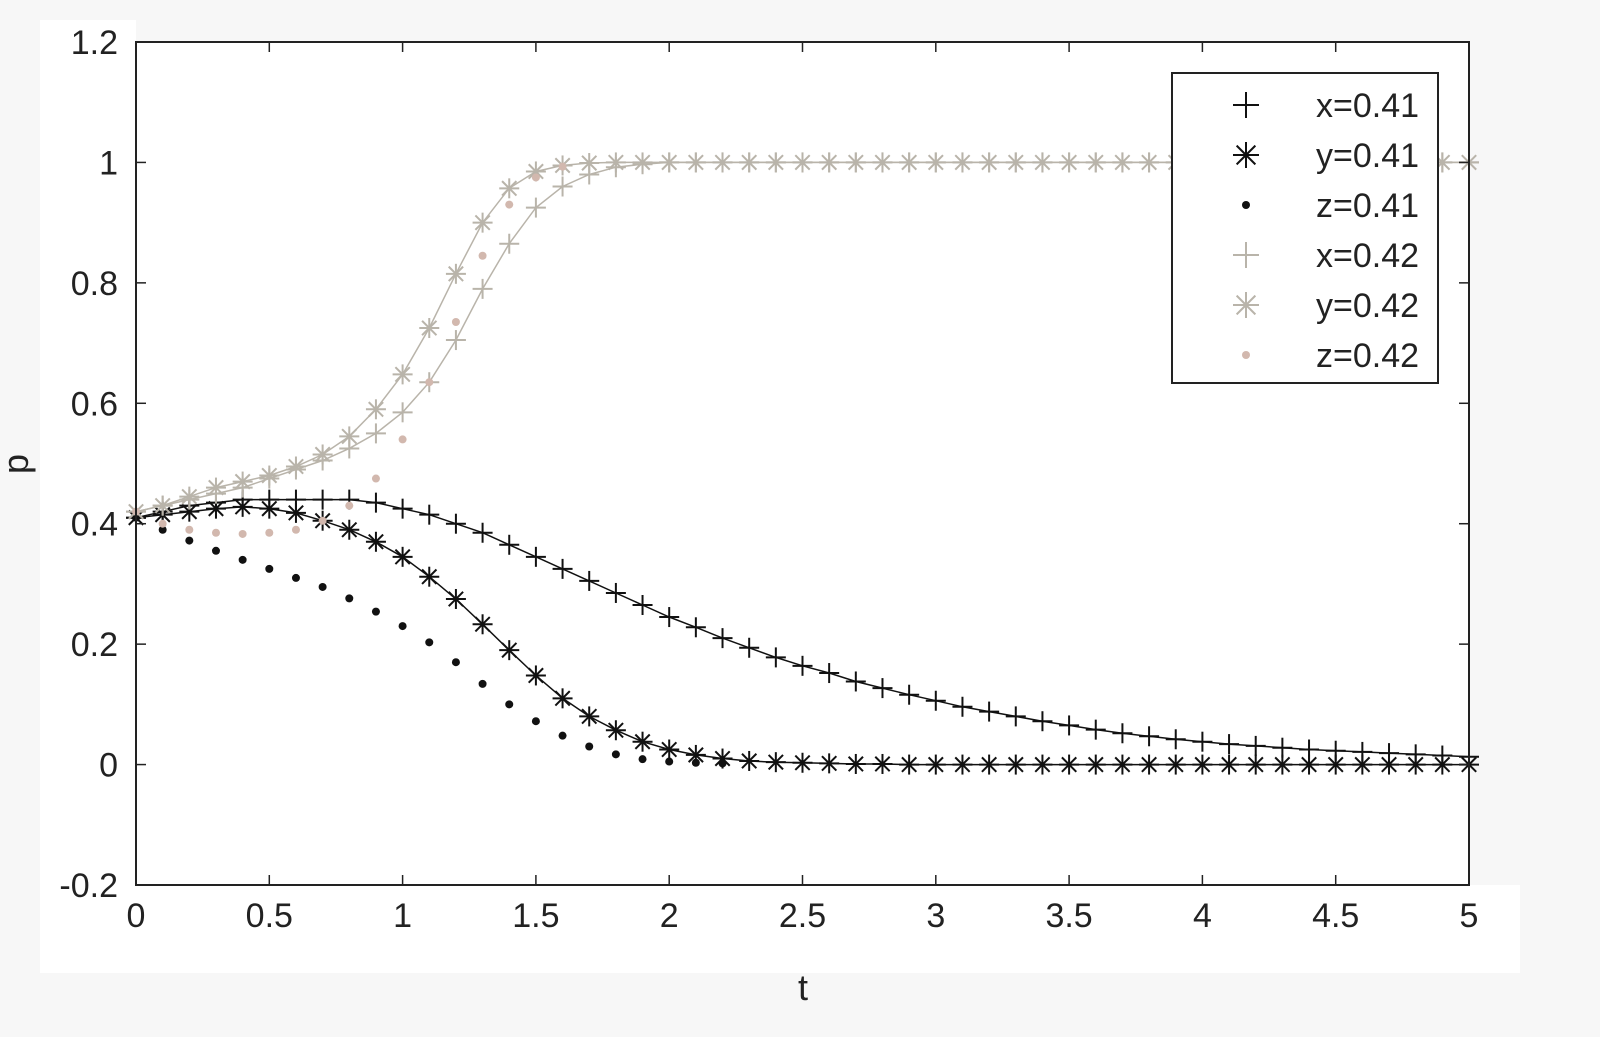  What do you see at coordinates (94, 645) in the screenshot?
I see `y-tick-label: 0.2` at bounding box center [94, 645].